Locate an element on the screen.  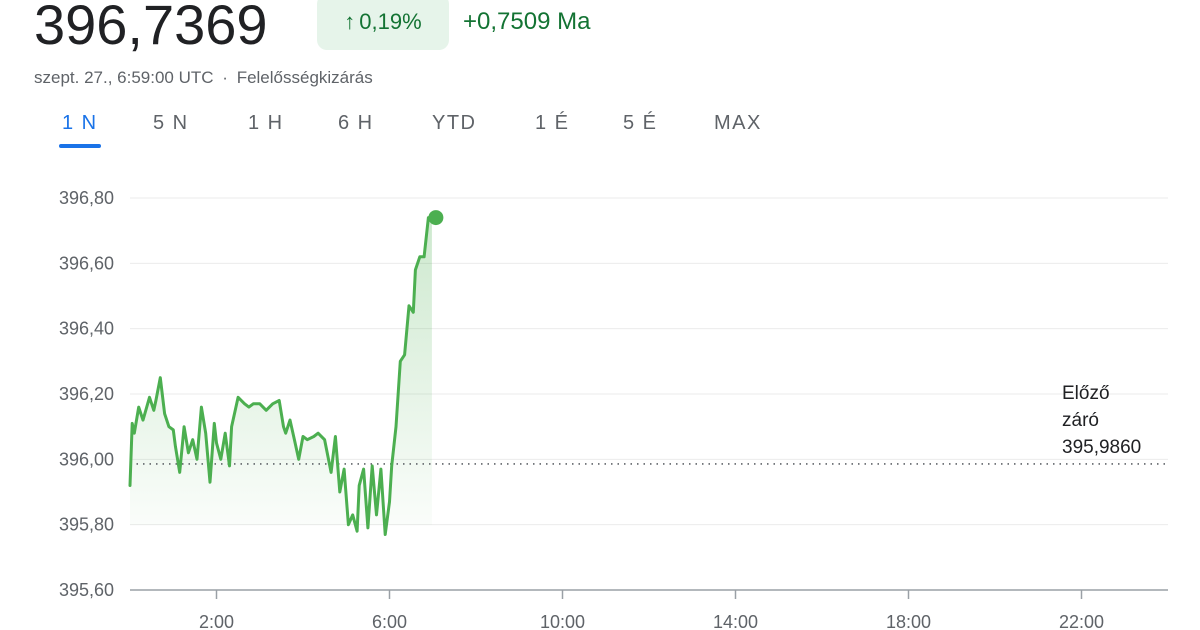
tab-1-year: 1 É is located at coordinates (552, 123).